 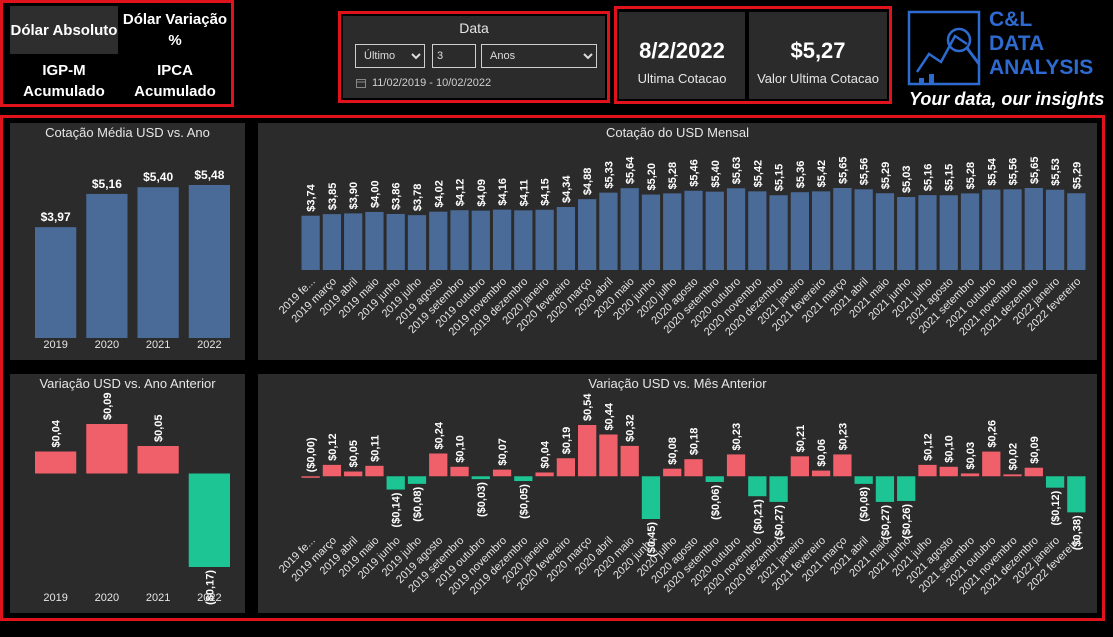 What do you see at coordinates (503, 192) in the screenshot?
I see `data-label: $4,16` at bounding box center [503, 192].